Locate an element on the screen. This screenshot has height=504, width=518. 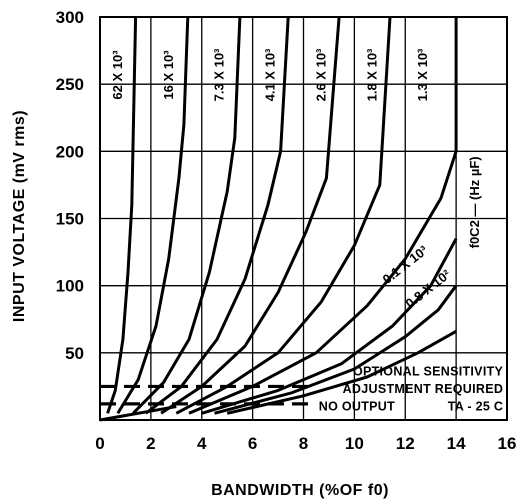
reference-lines is located at coordinates (206, 395).